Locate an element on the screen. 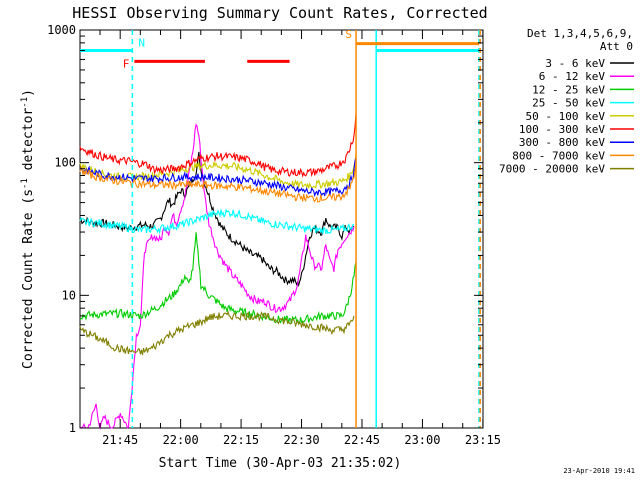  y-axis-label-mid: detector is located at coordinates (28, 143).